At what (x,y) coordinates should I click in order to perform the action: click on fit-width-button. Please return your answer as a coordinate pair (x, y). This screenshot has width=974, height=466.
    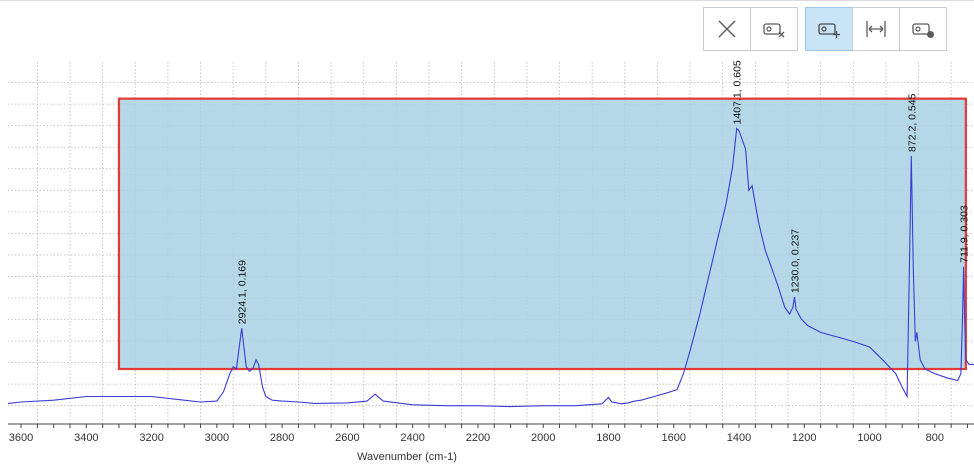
    Looking at the image, I should click on (876, 29).